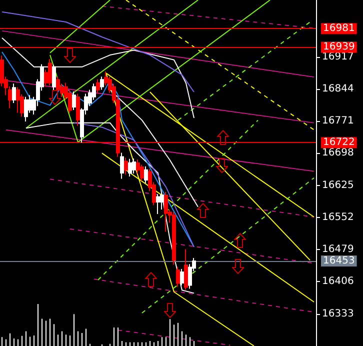 This screenshot has height=346, width=363. Describe the element at coordinates (338, 250) in the screenshot. I see `y-tick-label: 16479` at that location.